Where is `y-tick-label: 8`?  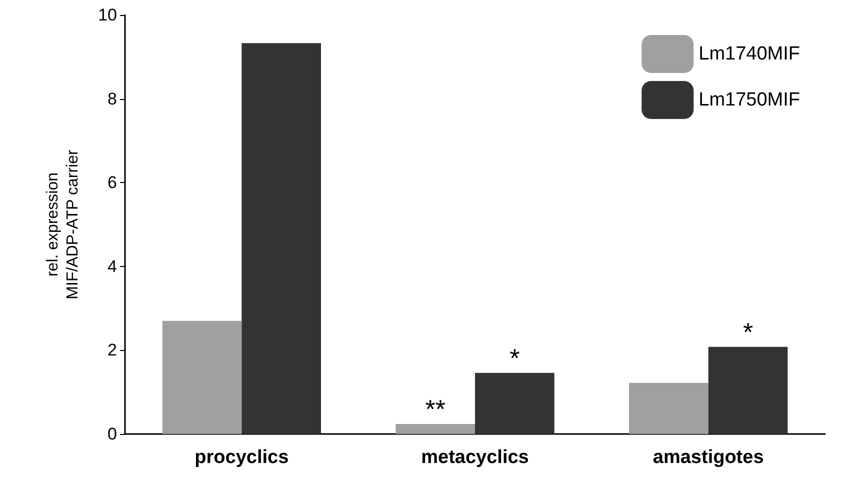 y-tick-label: 8 is located at coordinates (112, 98).